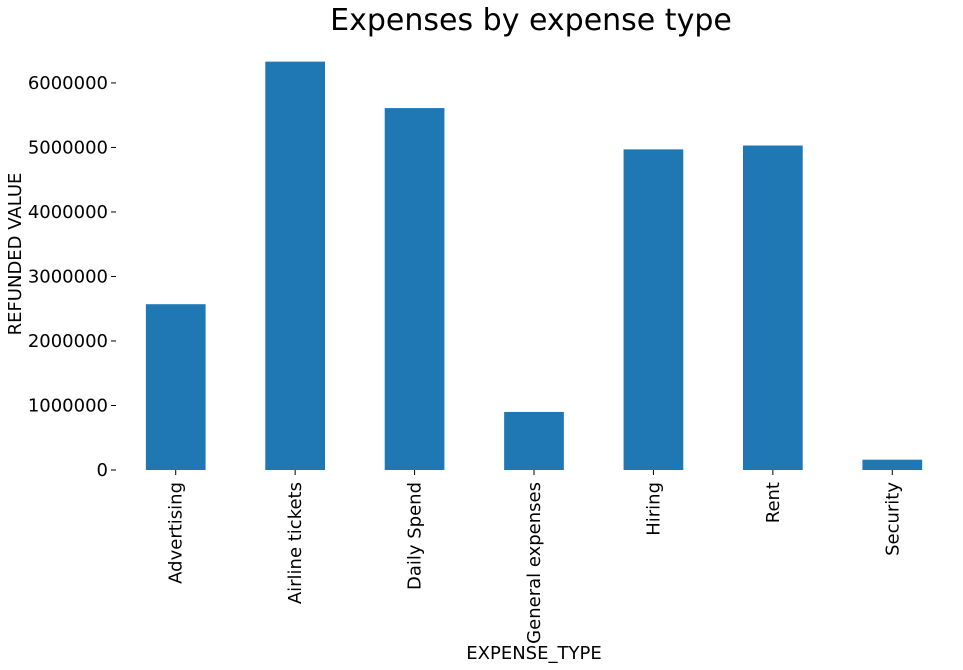  I want to click on x-tick-label: Daily Spend, so click(415, 536).